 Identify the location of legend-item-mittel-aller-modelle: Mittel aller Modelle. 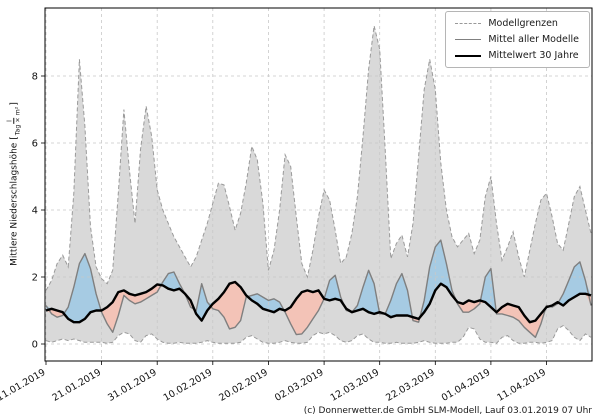
(517, 39).